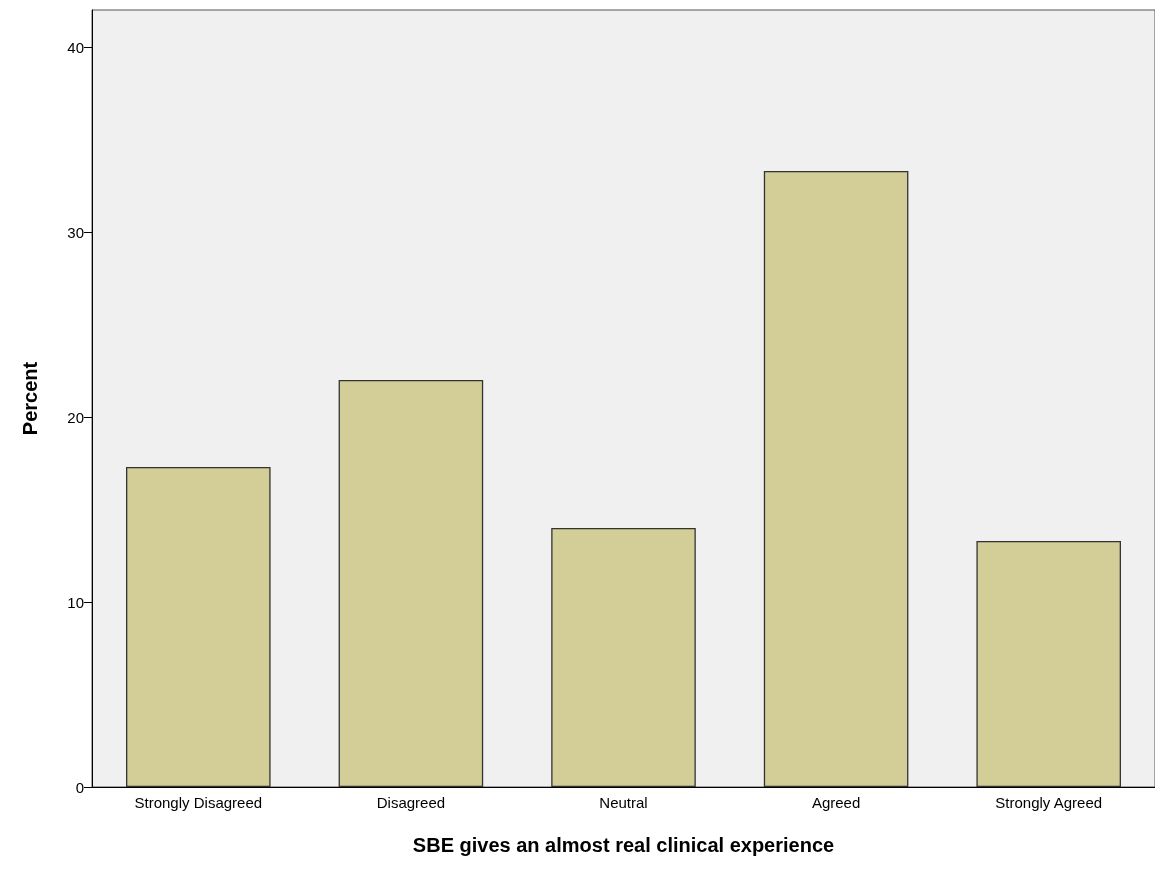  What do you see at coordinates (75, 232) in the screenshot?
I see `y-tick-label: 30` at bounding box center [75, 232].